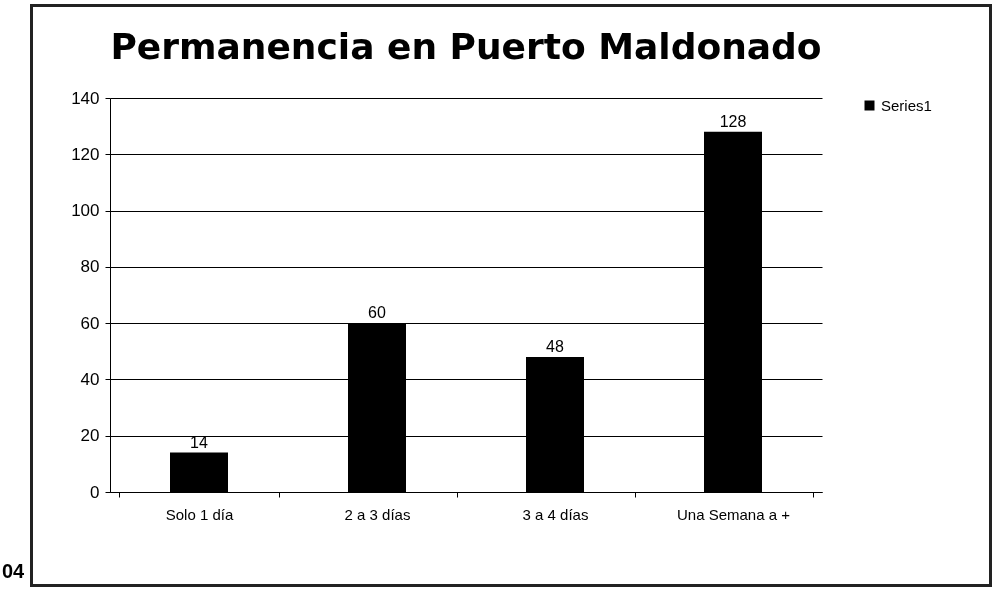 The image size is (1004, 595). Describe the element at coordinates (377, 313) in the screenshot. I see `data-label: 60` at that location.